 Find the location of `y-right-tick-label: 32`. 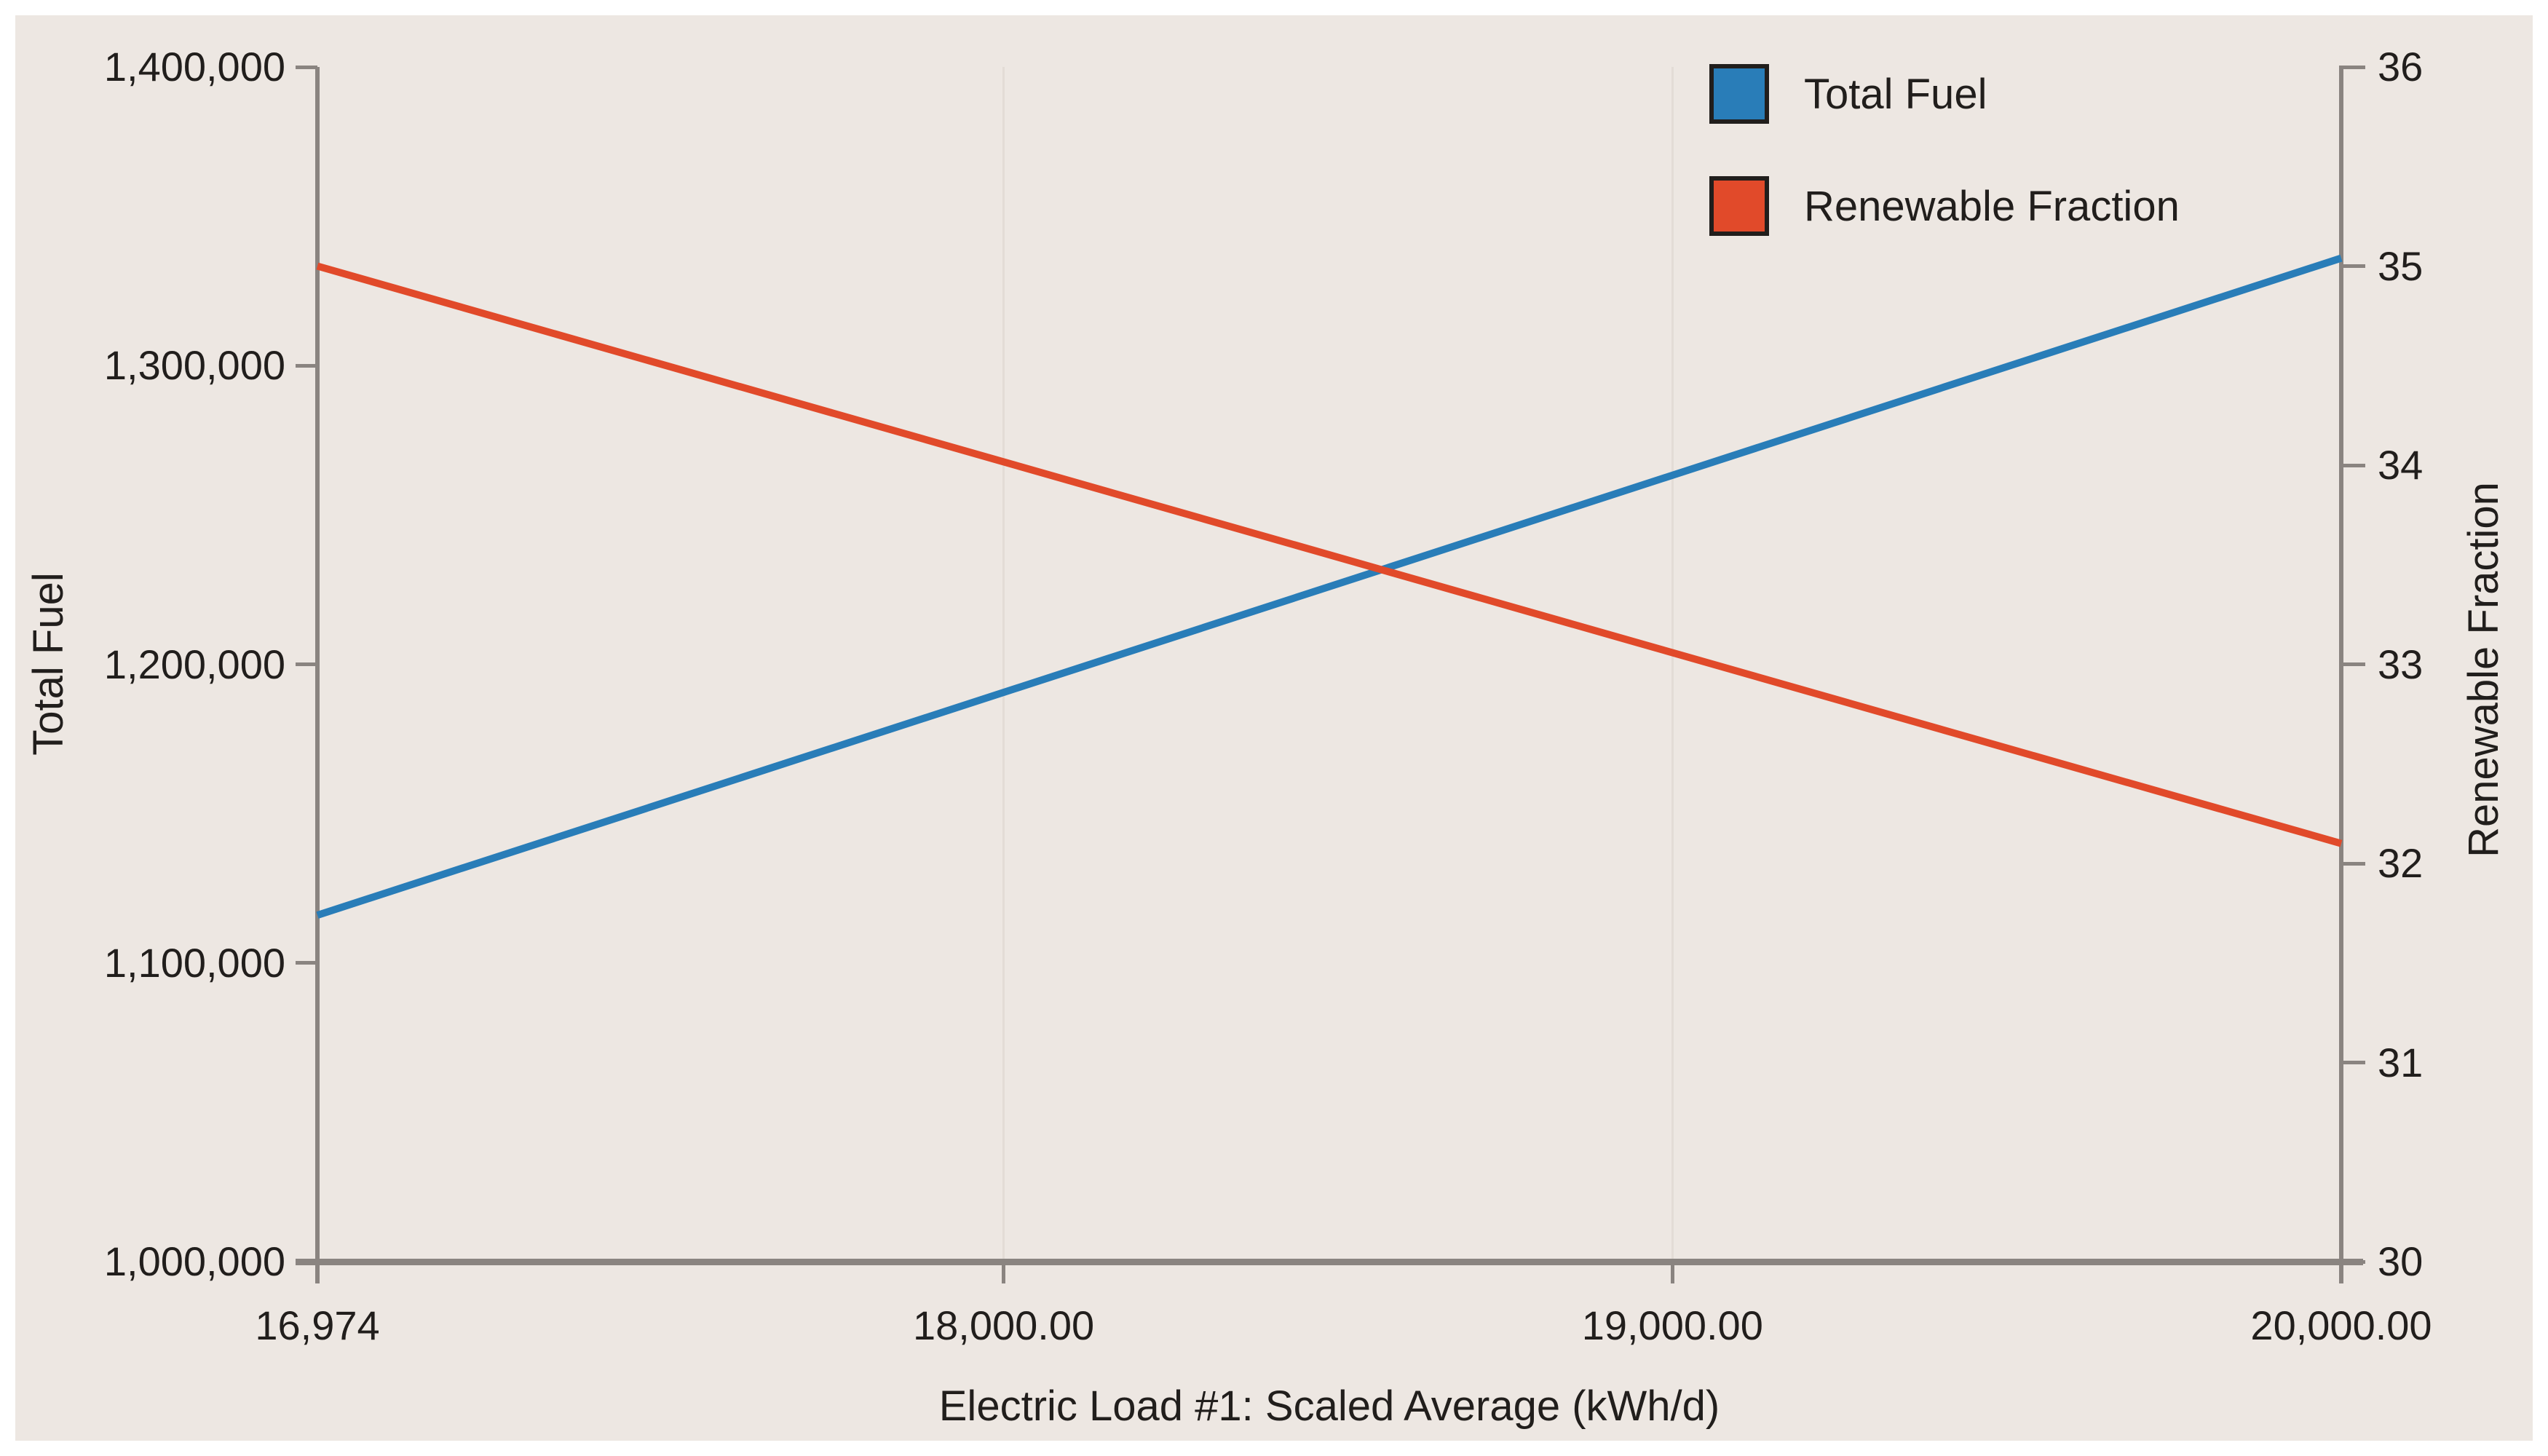

y-right-tick-label: 32 is located at coordinates (2401, 863).